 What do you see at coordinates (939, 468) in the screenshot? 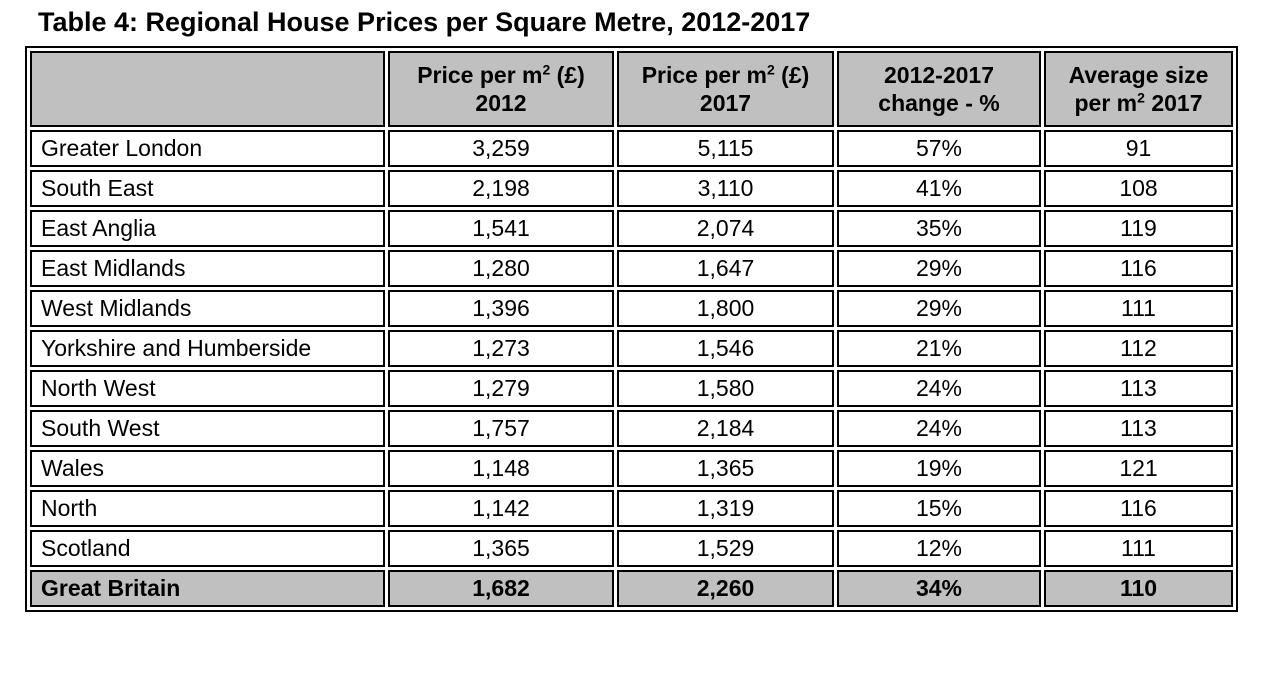
I see `change-cell: 19%` at bounding box center [939, 468].